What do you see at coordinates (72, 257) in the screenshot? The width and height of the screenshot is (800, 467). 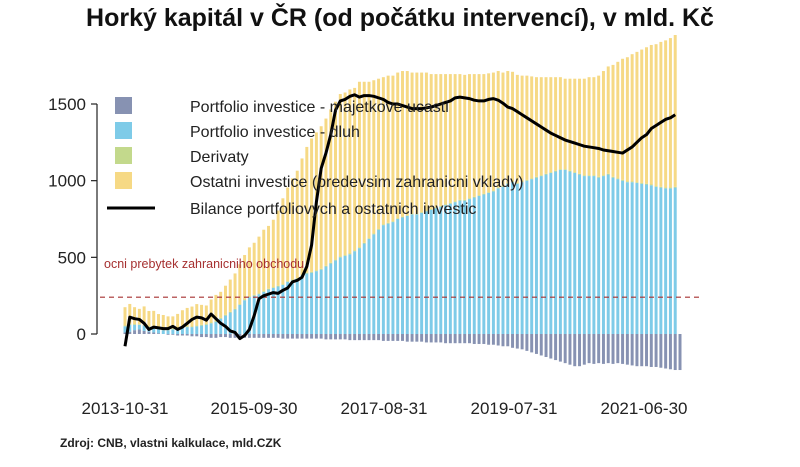 I see `y-tick-label: 500` at bounding box center [72, 257].